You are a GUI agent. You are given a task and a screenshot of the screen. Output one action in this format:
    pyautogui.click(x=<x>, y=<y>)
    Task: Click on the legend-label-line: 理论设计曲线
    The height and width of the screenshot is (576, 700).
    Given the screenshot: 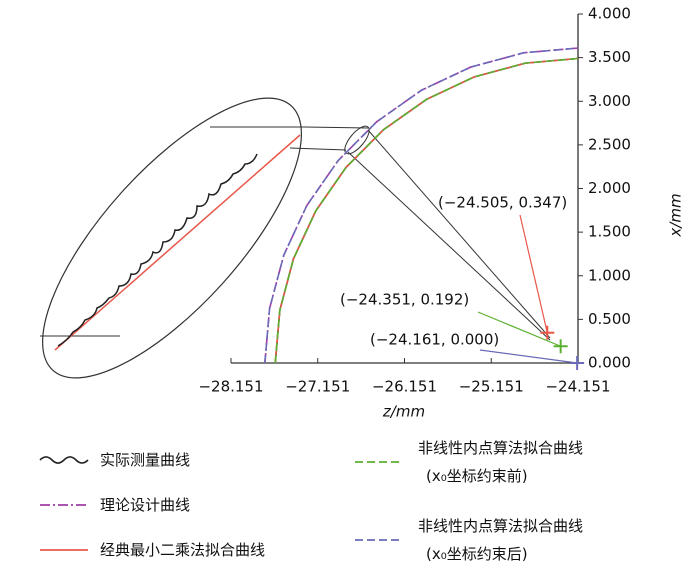 What is the action you would take?
    pyautogui.click(x=145, y=505)
    